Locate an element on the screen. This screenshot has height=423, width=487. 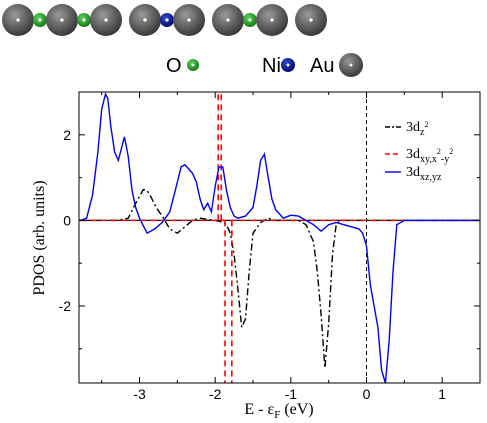
atom-key-label-o: O is located at coordinates (174, 66).